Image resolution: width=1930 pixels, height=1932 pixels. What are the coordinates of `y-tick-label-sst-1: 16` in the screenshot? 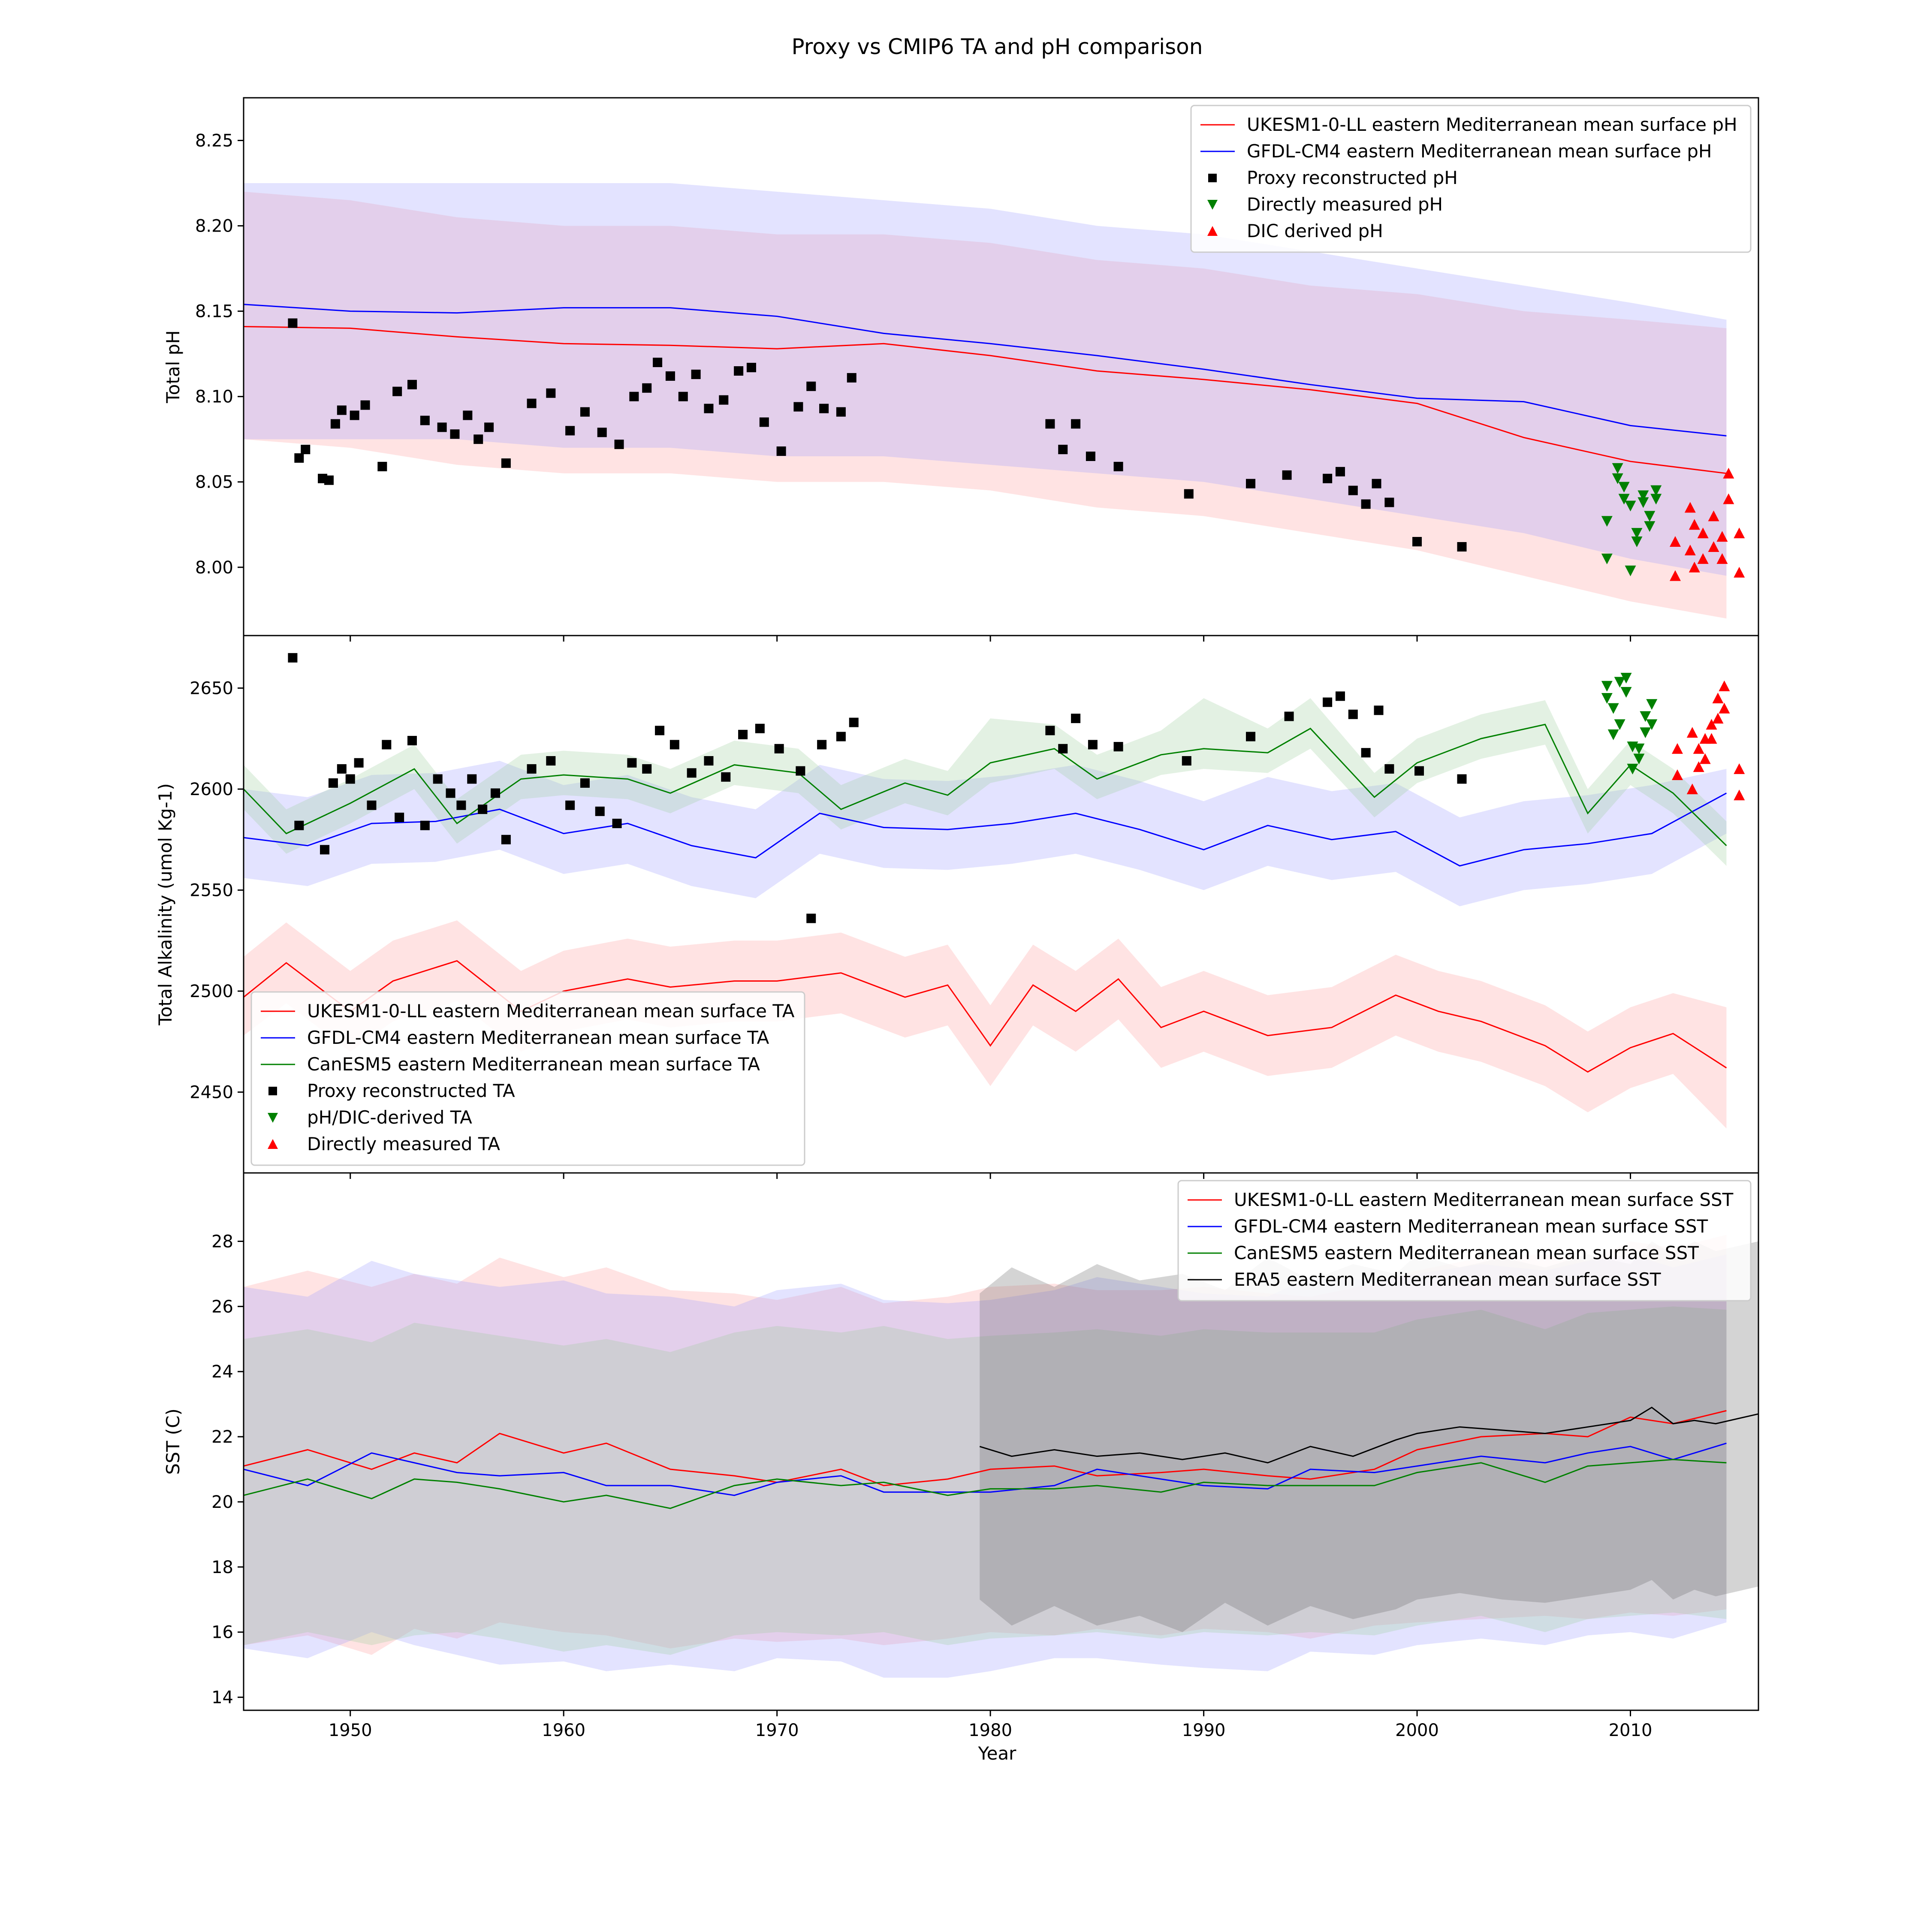 It's located at (222, 1633).